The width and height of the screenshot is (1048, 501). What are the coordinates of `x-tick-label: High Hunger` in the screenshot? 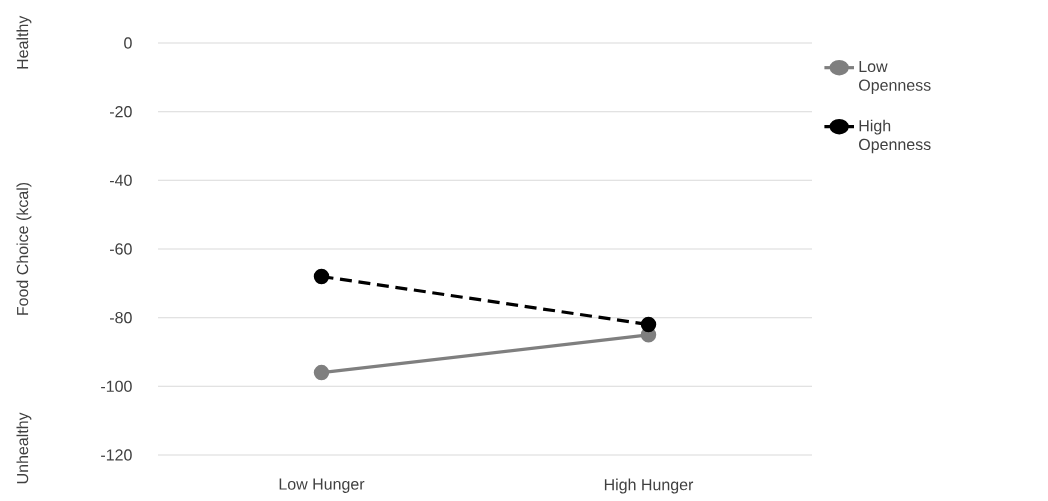 It's located at (649, 486).